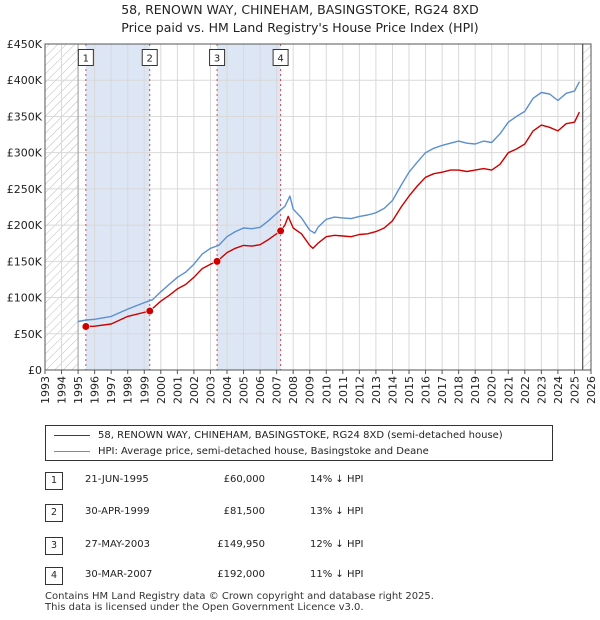 The width and height of the screenshot is (600, 620). Describe the element at coordinates (376, 390) in the screenshot. I see `x-tick-label: 2013` at that location.